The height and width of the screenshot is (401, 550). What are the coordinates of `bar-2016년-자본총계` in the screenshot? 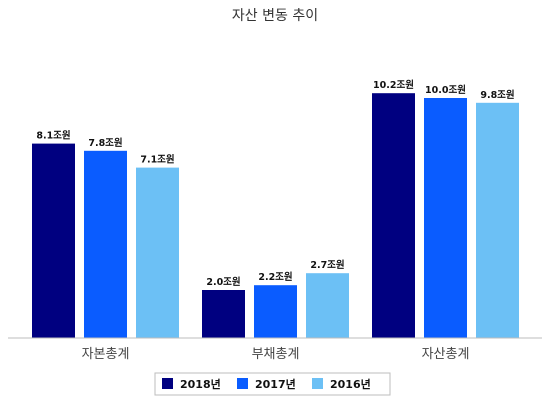 It's located at (157, 252).